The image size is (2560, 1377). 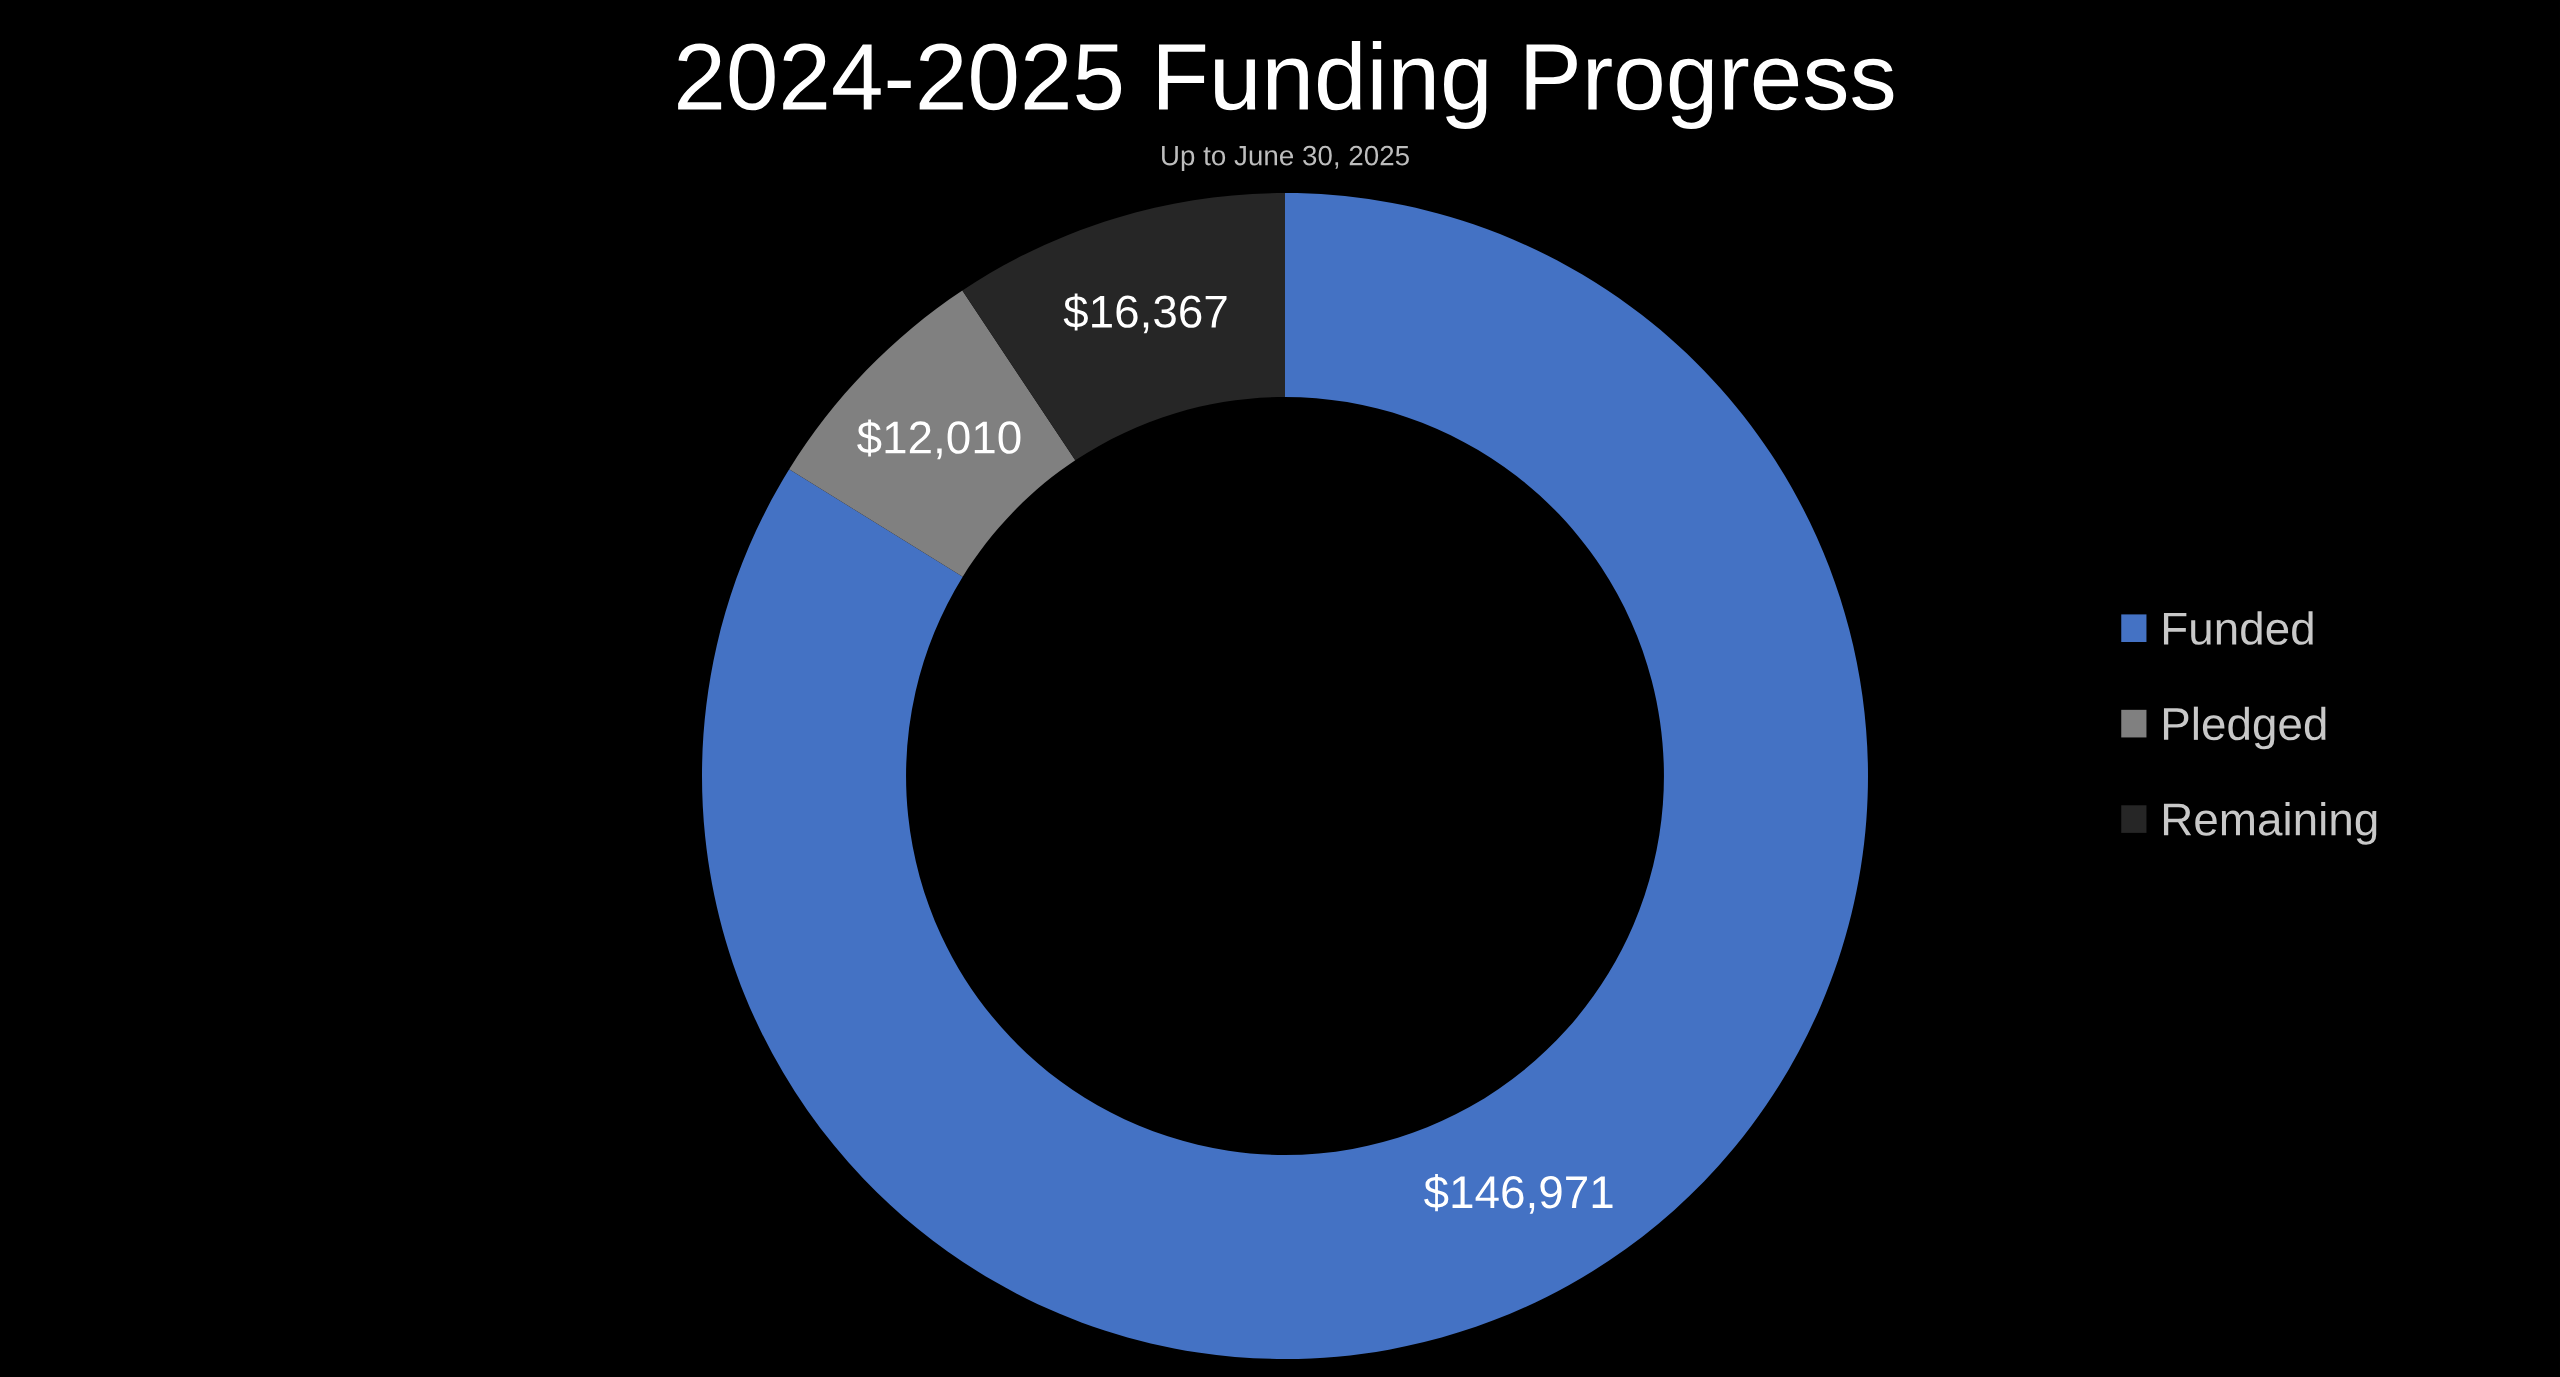 I want to click on data-label: $12,010, so click(x=939, y=439).